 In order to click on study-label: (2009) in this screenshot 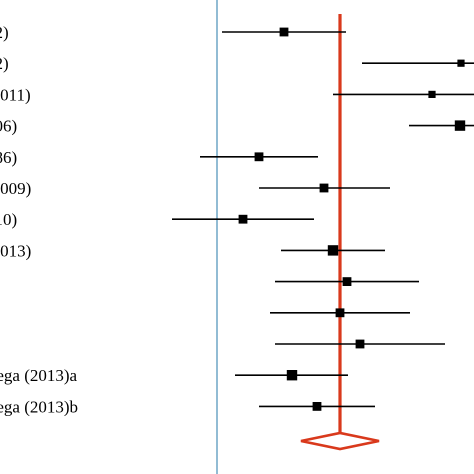, I will do `click(15, 188)`.